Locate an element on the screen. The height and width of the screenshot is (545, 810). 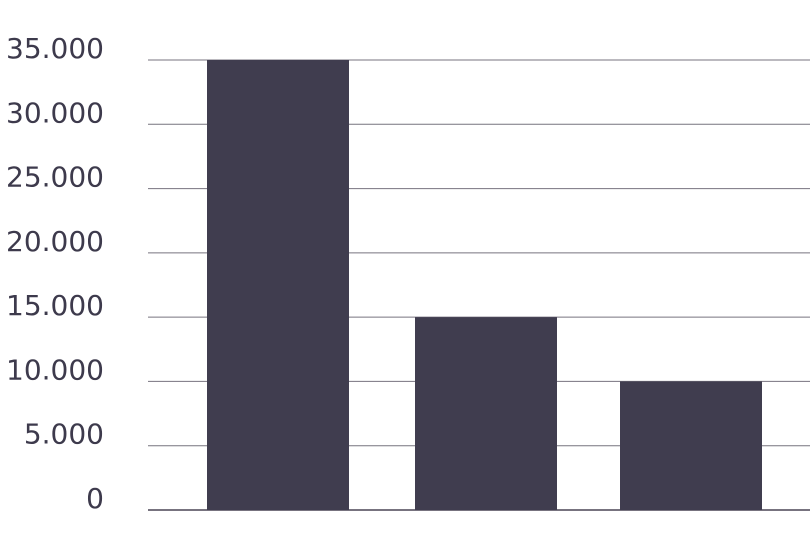
y-tick-label: 10.000 is located at coordinates (55, 369).